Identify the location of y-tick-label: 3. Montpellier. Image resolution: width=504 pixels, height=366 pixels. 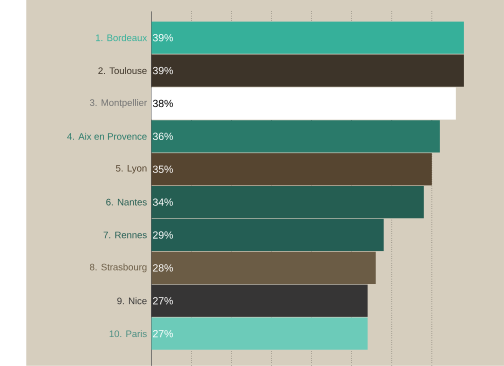
(118, 103).